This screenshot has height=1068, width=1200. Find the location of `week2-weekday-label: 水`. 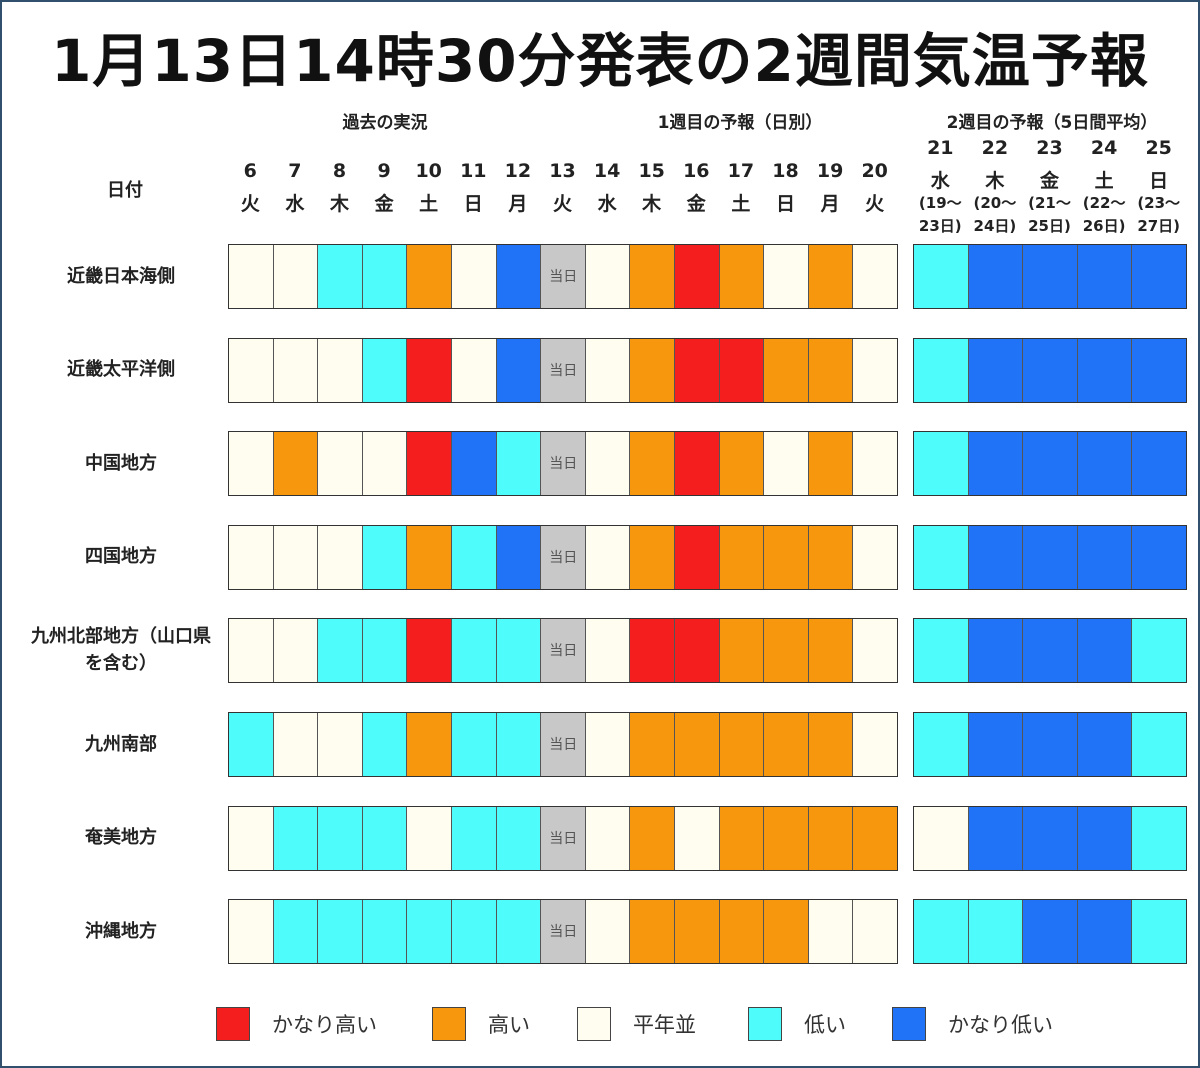

week2-weekday-label: 水 is located at coordinates (940, 181).